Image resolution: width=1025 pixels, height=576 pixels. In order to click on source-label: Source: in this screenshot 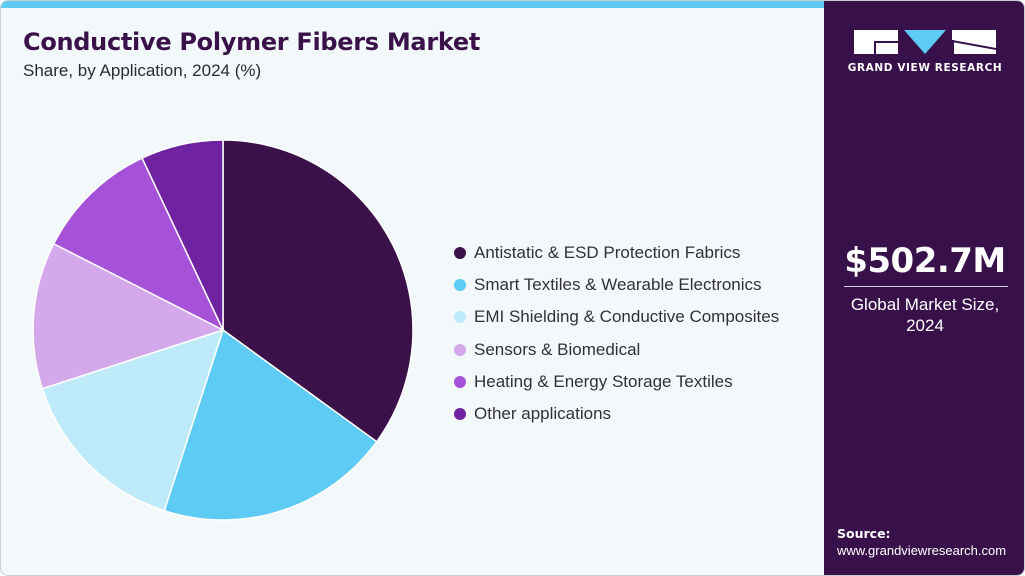, I will do `click(864, 533)`.